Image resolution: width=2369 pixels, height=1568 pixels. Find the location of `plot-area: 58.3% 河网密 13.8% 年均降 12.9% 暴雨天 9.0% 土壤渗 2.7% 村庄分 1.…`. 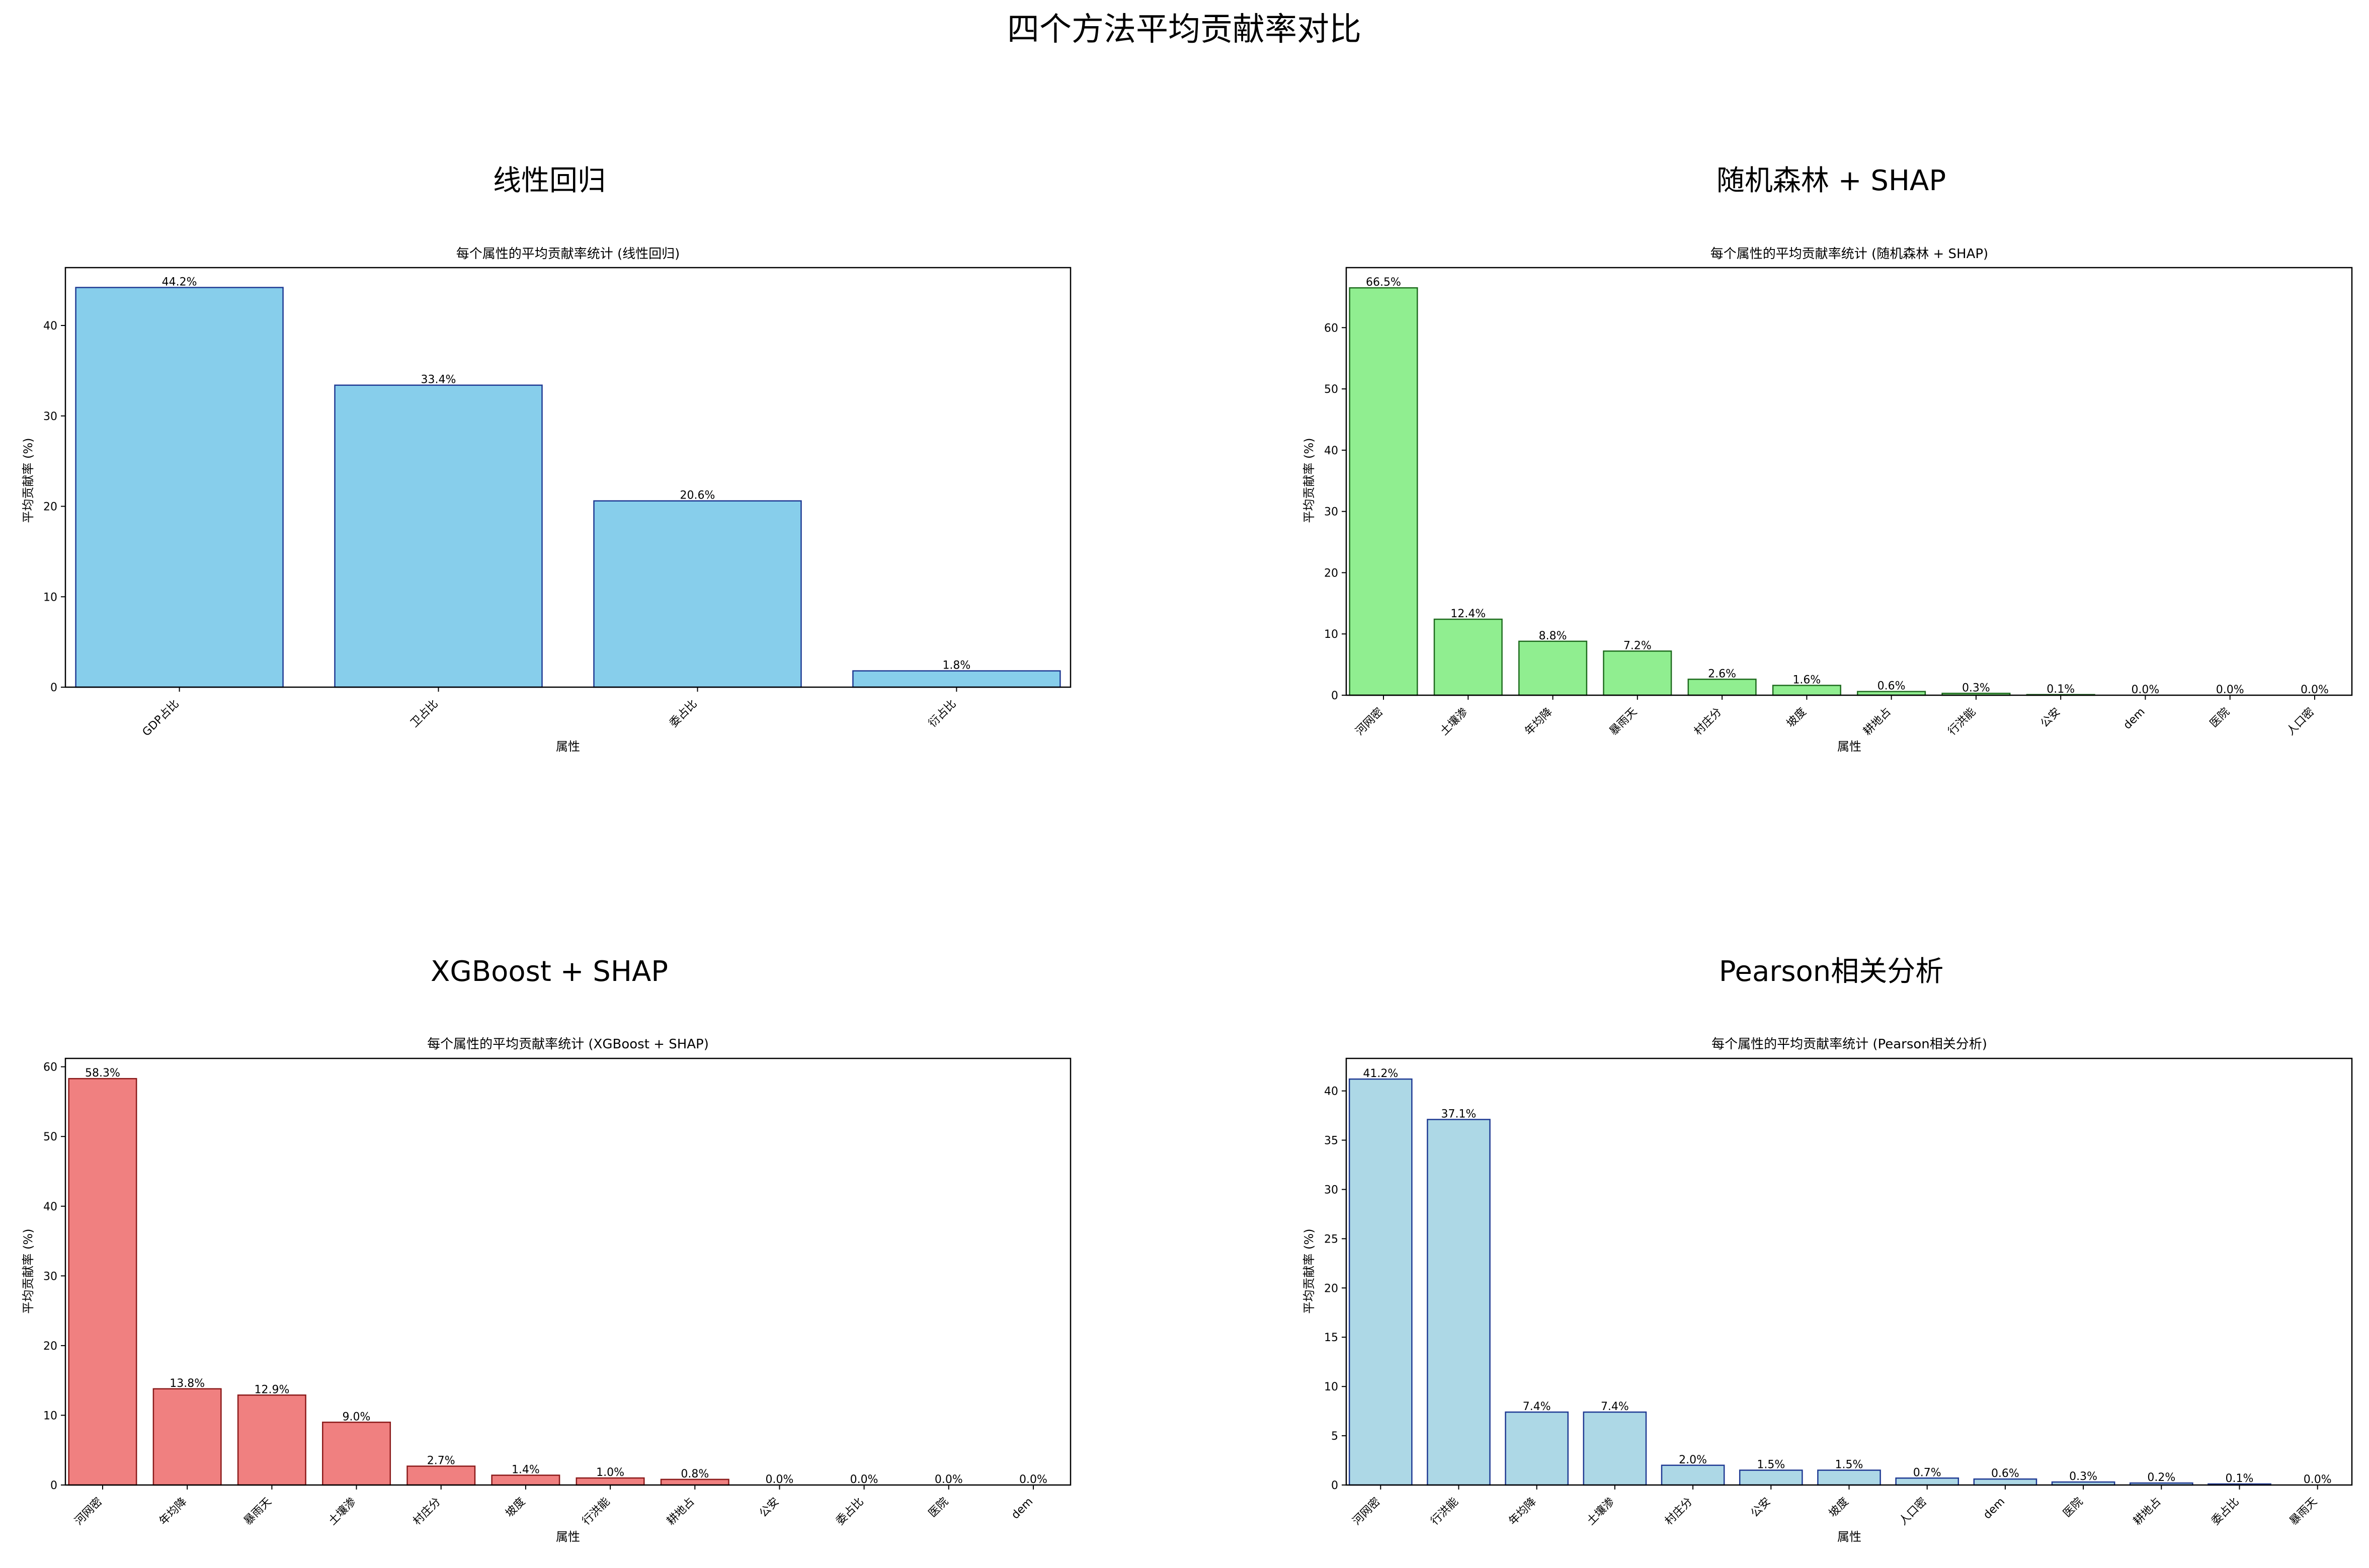

plot-area: 58.3% 河网密 13.8% 年均降 12.9% 暴雨天 9.0% 土壤渗 2.7% 村庄分 1.… is located at coordinates (557, 1292).